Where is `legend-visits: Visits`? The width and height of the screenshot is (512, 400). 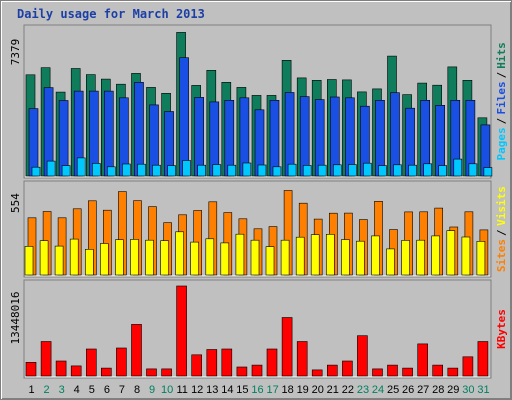 legend-visits: Visits is located at coordinates (501, 206).